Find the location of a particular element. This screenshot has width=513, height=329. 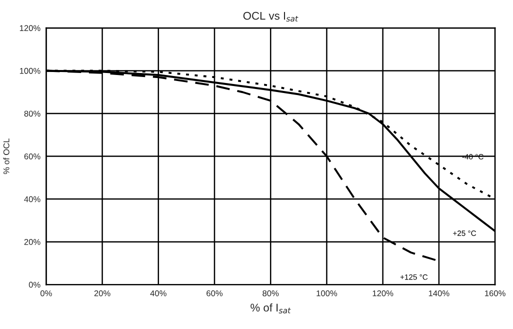

x-tick-label: 80% is located at coordinates (270, 293).